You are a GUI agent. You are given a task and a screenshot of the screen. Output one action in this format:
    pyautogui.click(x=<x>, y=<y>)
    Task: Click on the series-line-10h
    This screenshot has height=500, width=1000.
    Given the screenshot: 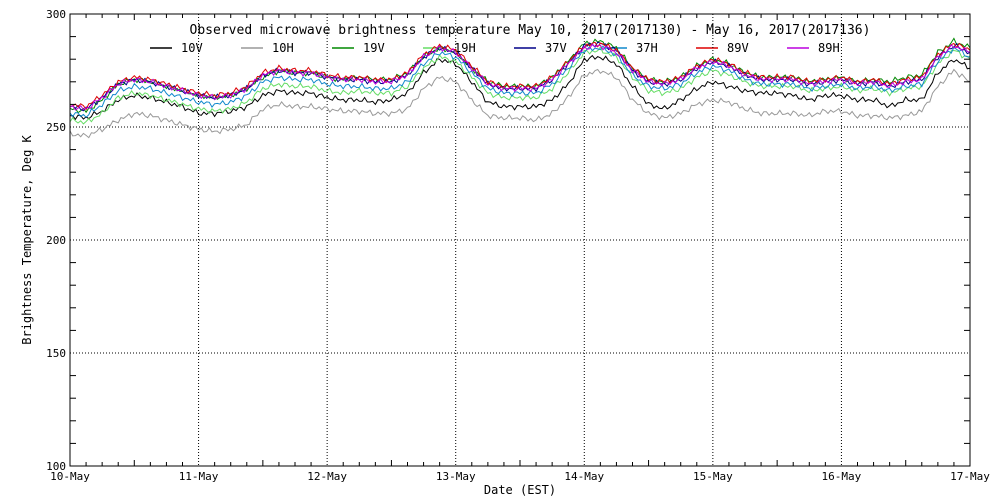 What is the action you would take?
    pyautogui.click(x=520, y=103)
    